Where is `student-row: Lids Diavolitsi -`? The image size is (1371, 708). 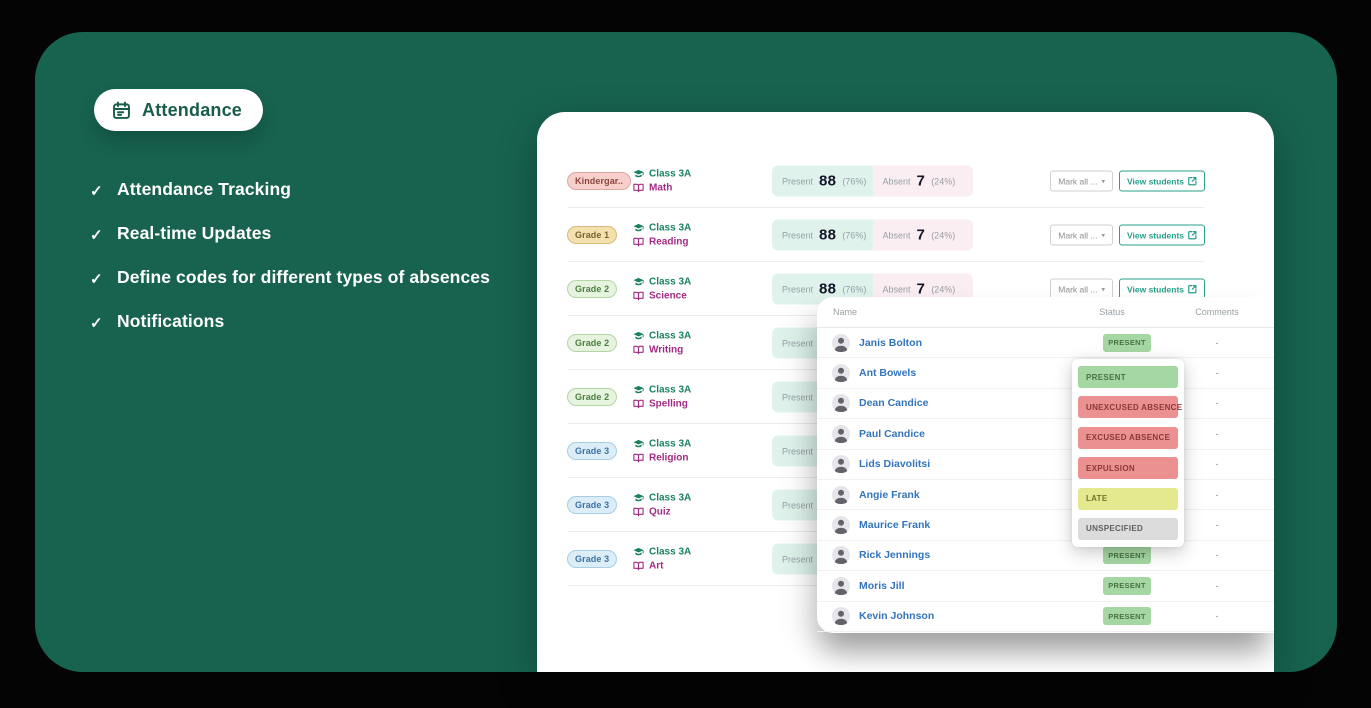 student-row: Lids Diavolitsi - is located at coordinates (1045, 465).